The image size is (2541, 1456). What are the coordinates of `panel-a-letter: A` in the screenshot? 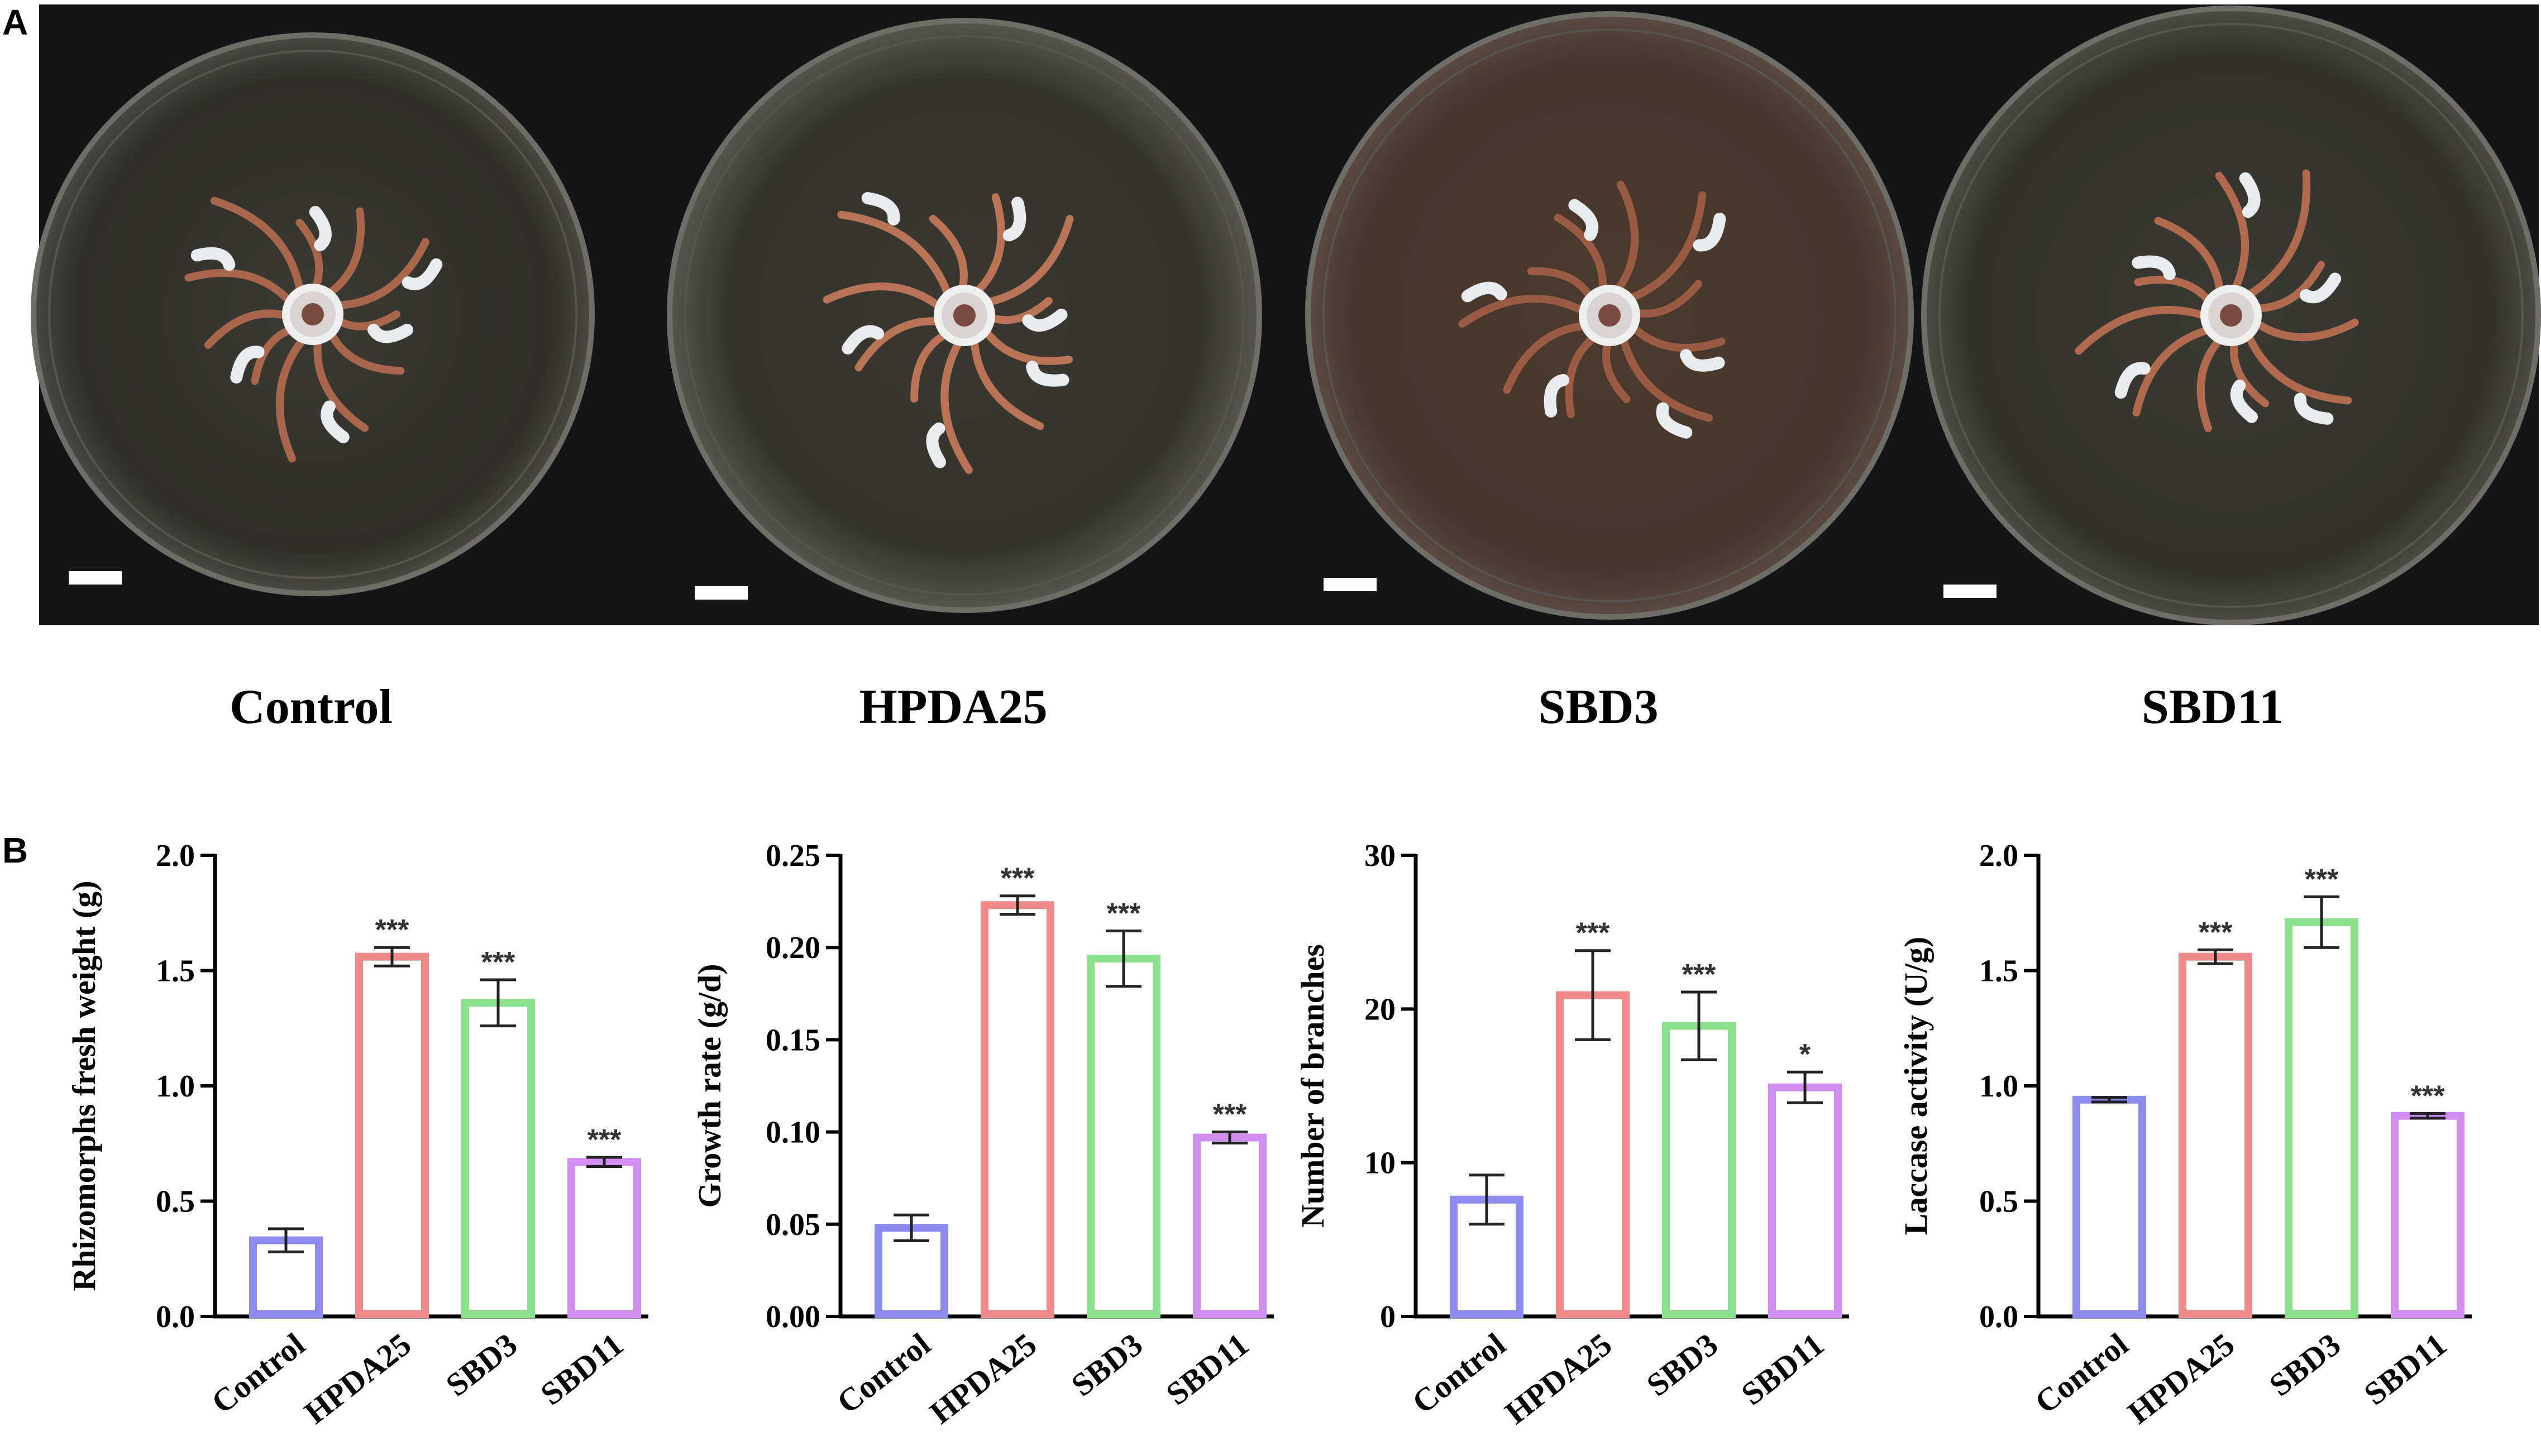 It's located at (15, 22).